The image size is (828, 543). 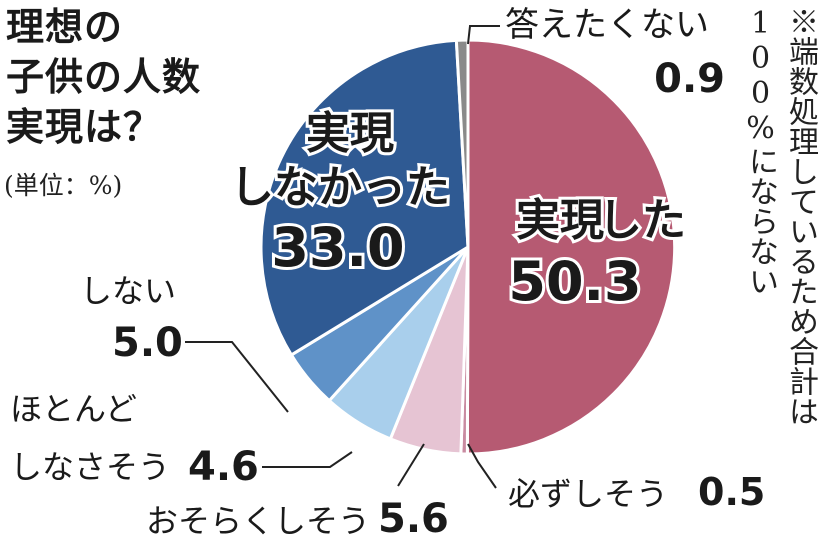 I want to click on title-line-2: 子供の人数, so click(x=104, y=77).